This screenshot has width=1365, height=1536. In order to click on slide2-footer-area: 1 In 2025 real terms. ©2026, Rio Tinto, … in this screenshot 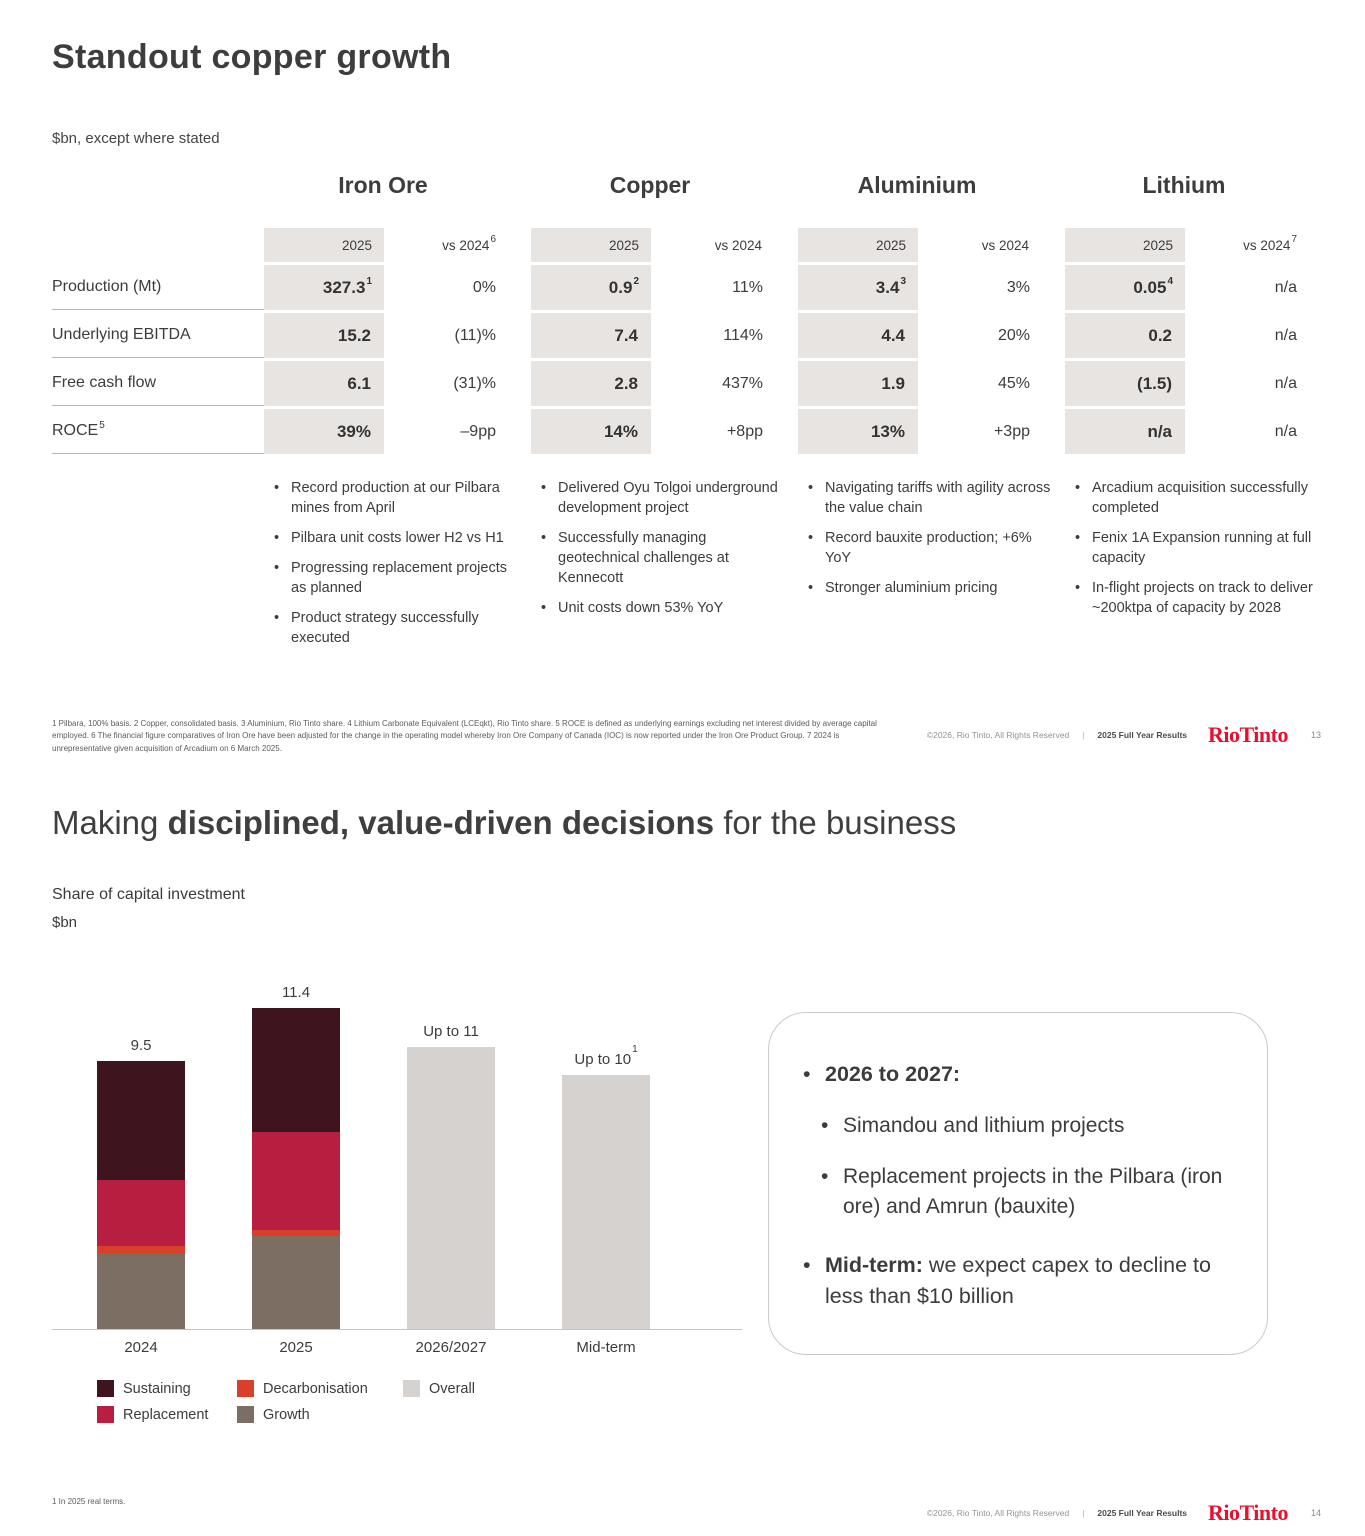, I will do `click(686, 1511)`.